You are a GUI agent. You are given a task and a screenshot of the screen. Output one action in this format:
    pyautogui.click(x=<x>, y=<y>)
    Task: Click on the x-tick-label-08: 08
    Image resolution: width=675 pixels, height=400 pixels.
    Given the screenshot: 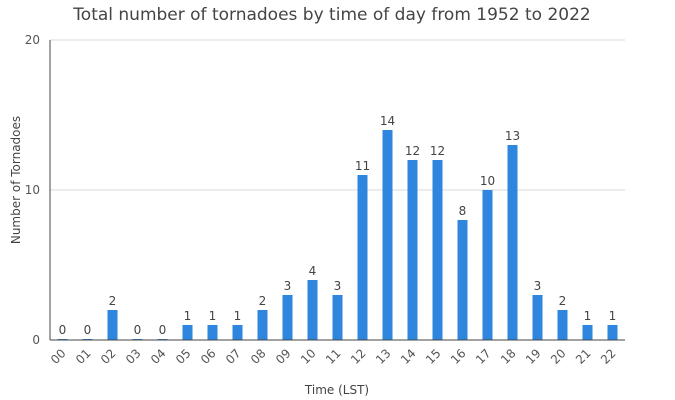 What is the action you would take?
    pyautogui.click(x=258, y=356)
    